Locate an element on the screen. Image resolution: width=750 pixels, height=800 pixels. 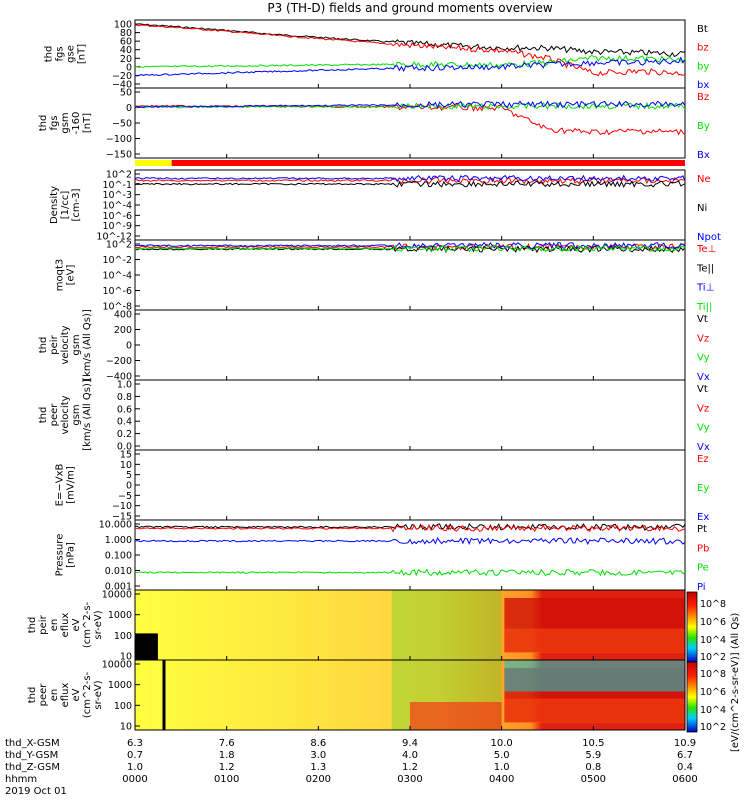
y-tick-label: 0.0 is located at coordinates (124, 447).